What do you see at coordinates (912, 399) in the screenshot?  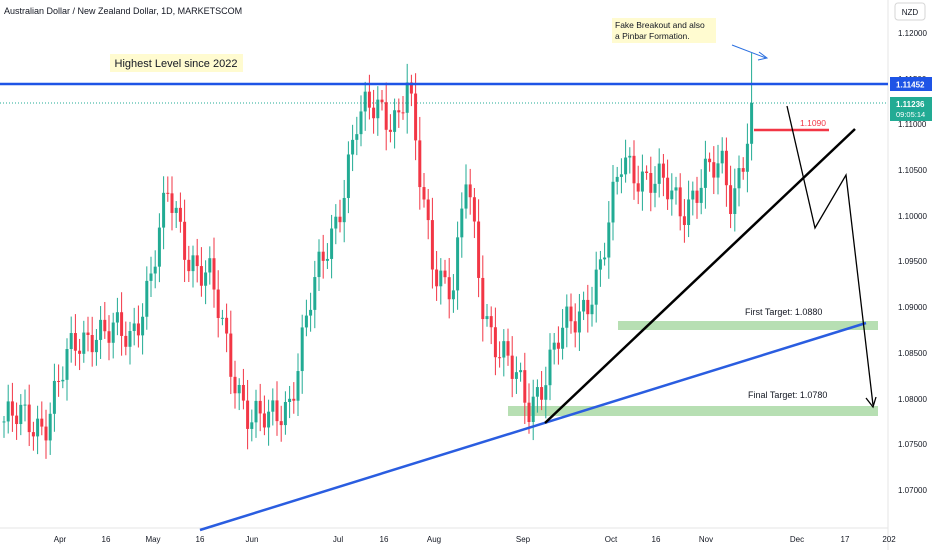 I see `price-tick-label: 1.08000` at bounding box center [912, 399].